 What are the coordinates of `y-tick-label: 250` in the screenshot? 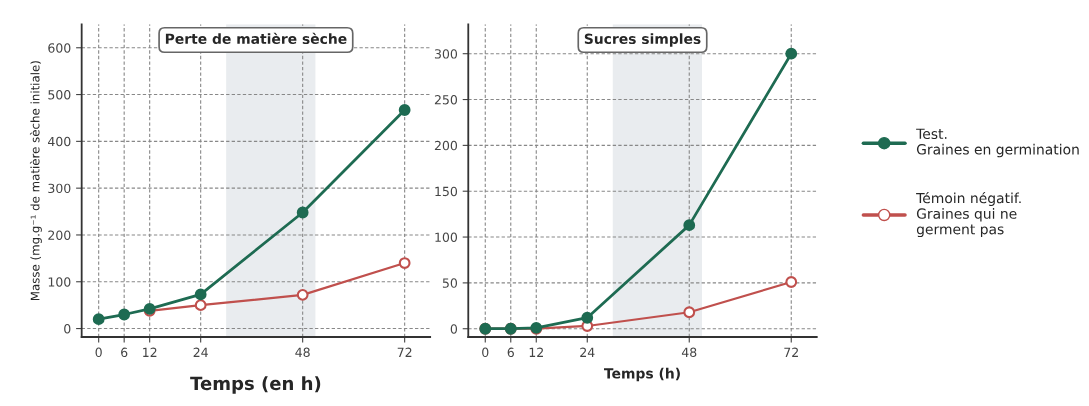 It's located at (446, 100).